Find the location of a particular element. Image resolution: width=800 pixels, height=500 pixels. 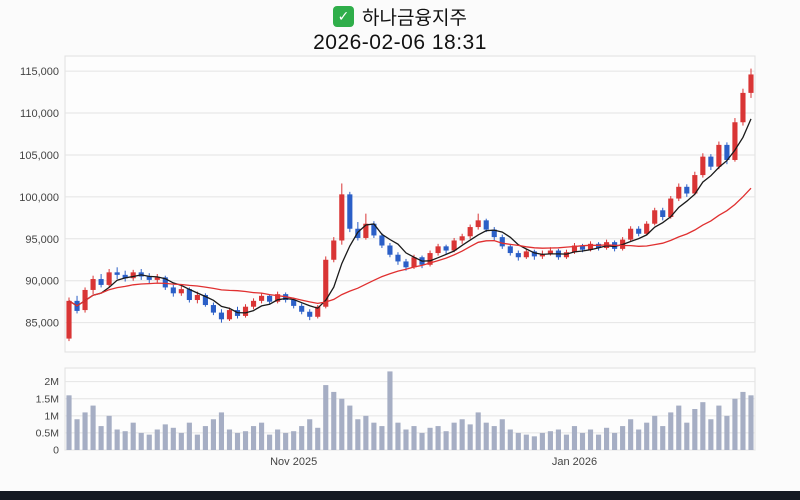

price-axis-tick: 100,000 is located at coordinates (39, 198).